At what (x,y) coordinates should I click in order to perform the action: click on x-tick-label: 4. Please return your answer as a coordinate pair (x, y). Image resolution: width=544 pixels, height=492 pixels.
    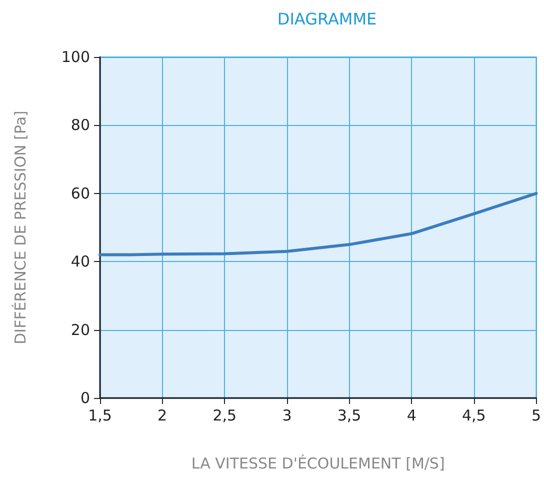
    Looking at the image, I should click on (411, 415).